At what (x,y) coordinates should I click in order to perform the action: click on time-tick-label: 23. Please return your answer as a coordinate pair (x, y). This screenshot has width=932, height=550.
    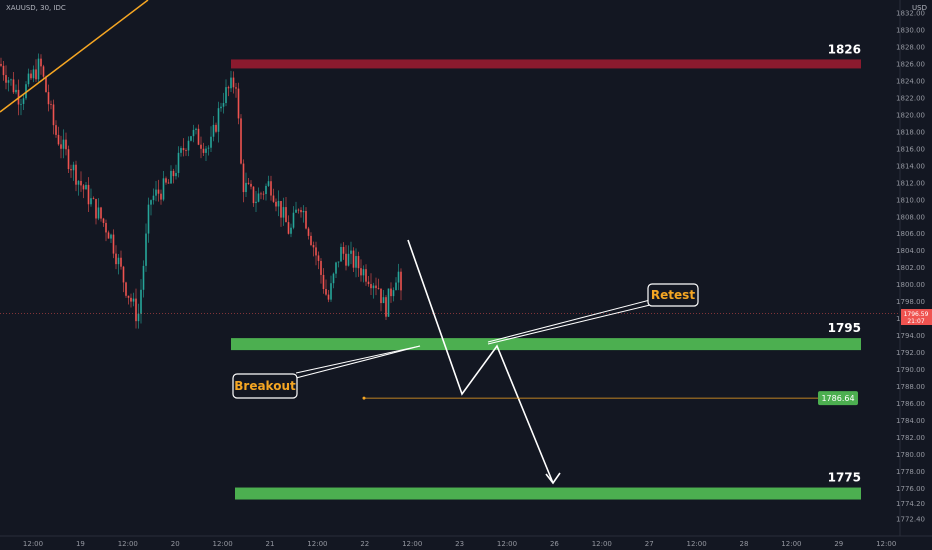
    Looking at the image, I should click on (459, 544).